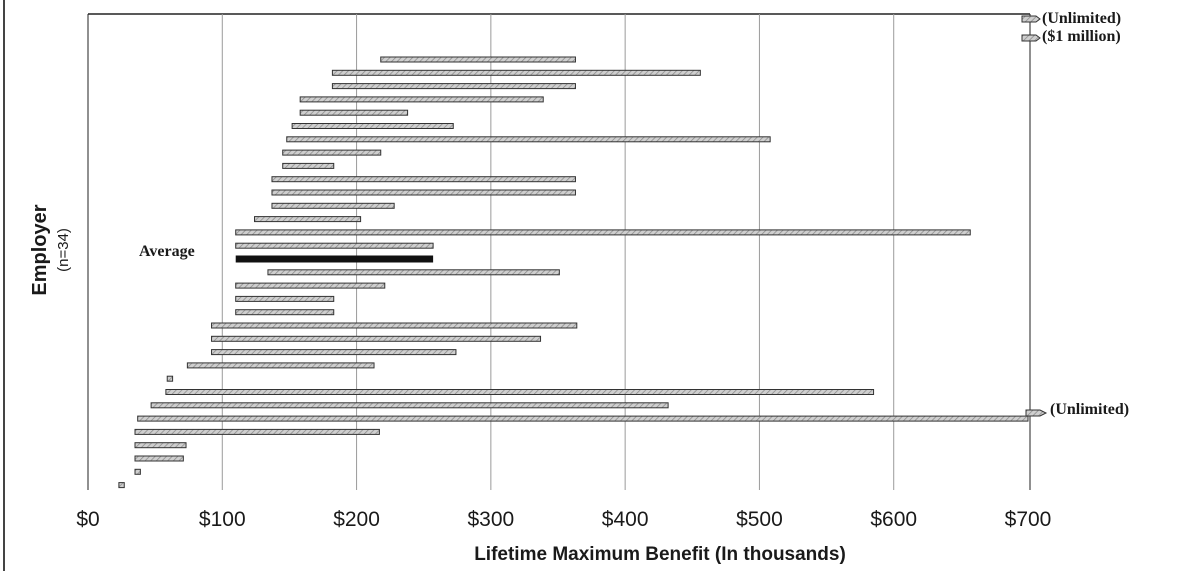  I want to click on x-tick-label: $400, so click(625, 519).